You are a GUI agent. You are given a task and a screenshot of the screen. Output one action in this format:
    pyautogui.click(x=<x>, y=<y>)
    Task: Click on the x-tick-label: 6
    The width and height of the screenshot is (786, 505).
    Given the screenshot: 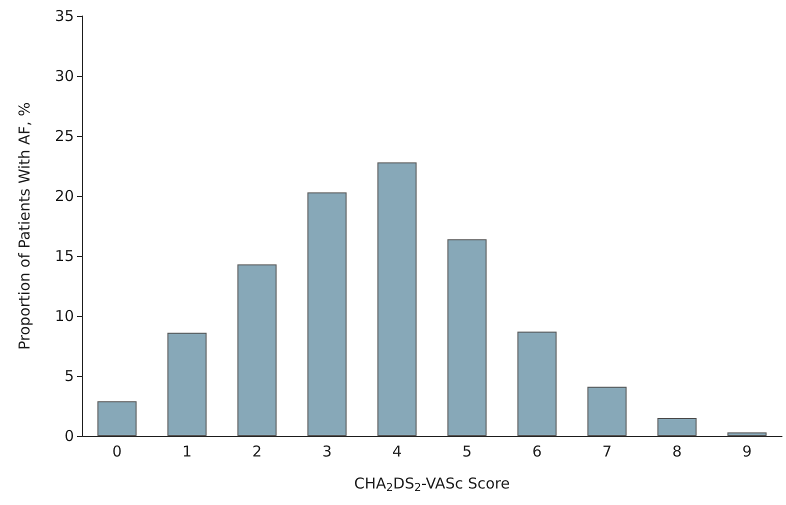 What is the action you would take?
    pyautogui.click(x=537, y=451)
    